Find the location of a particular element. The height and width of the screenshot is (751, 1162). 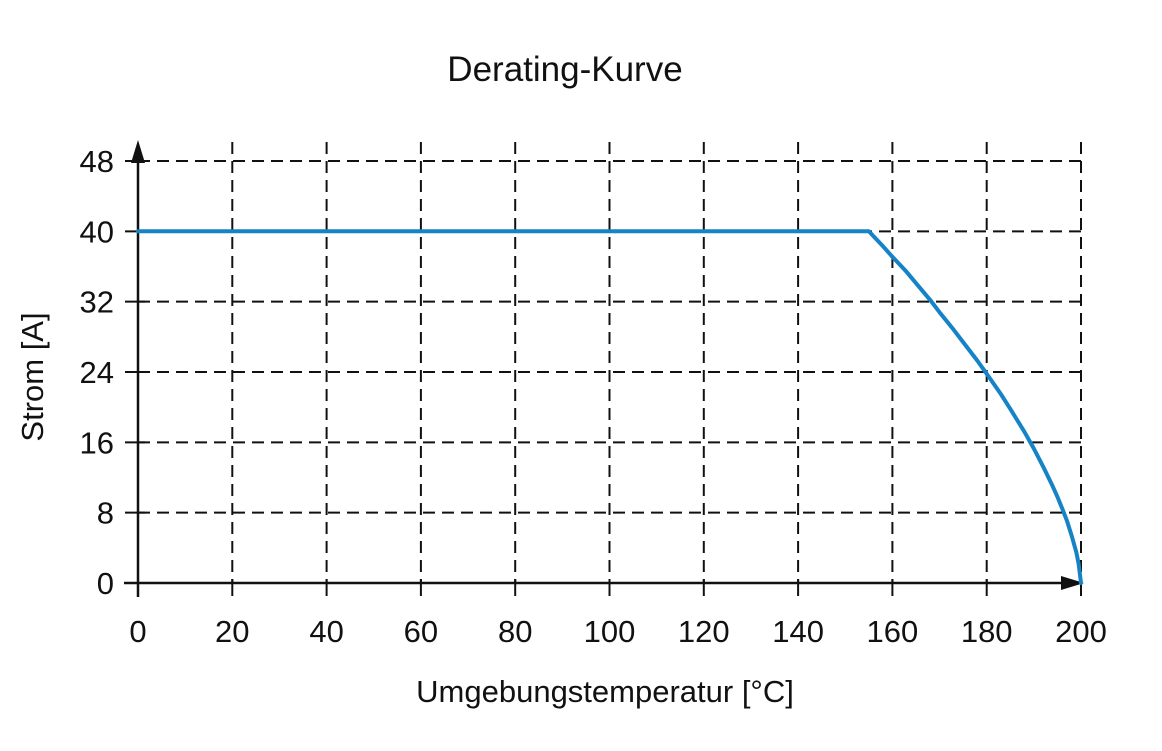

x-tick-label: 40 is located at coordinates (326, 631).